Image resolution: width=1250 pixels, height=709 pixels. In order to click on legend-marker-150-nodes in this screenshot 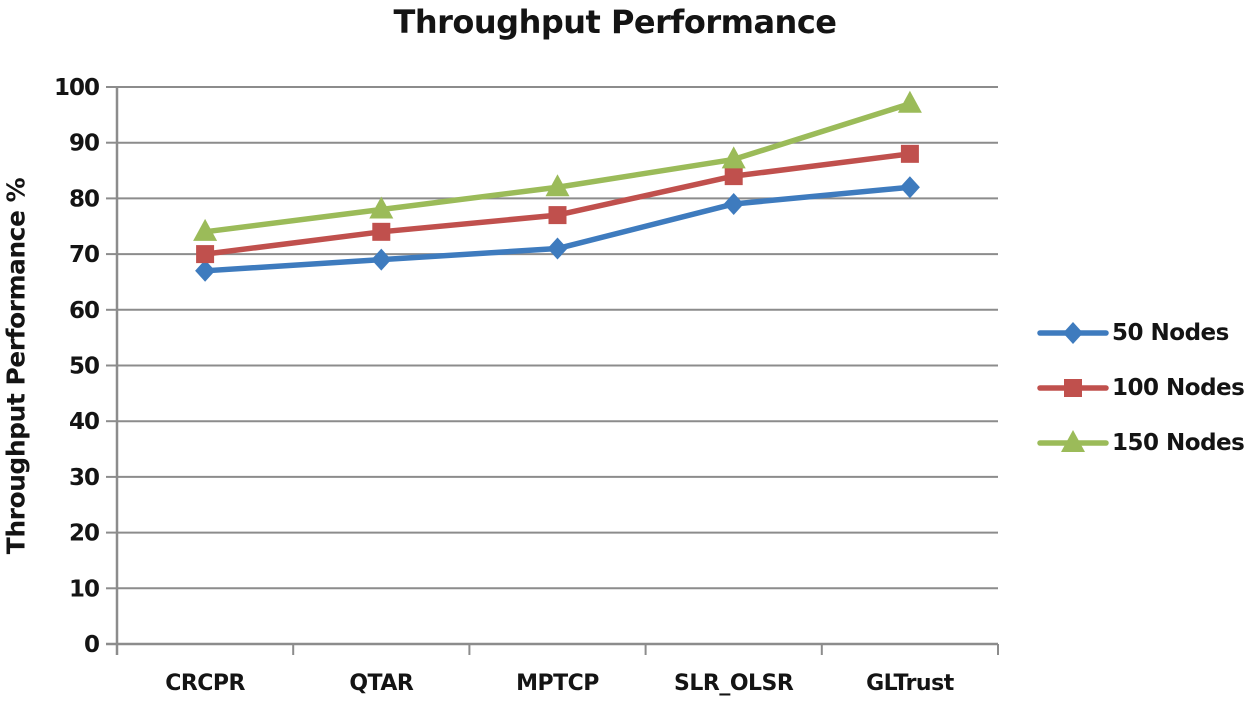, I will do `click(1073, 441)`.